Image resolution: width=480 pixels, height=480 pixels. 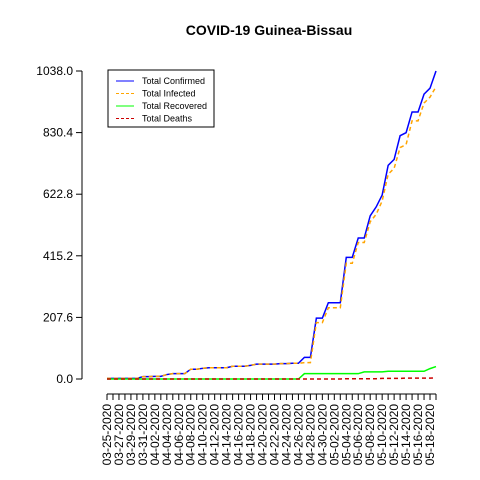 What do you see at coordinates (272, 378) in the screenshot?
I see `series-line-total-deaths` at bounding box center [272, 378].